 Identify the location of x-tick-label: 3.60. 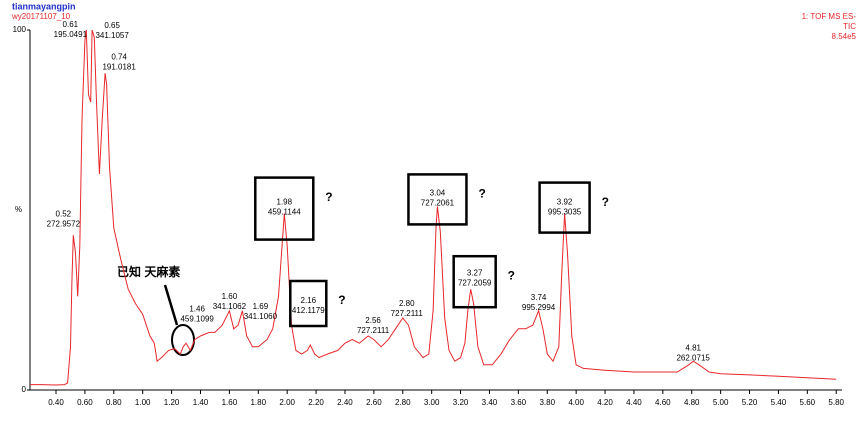
(519, 402).